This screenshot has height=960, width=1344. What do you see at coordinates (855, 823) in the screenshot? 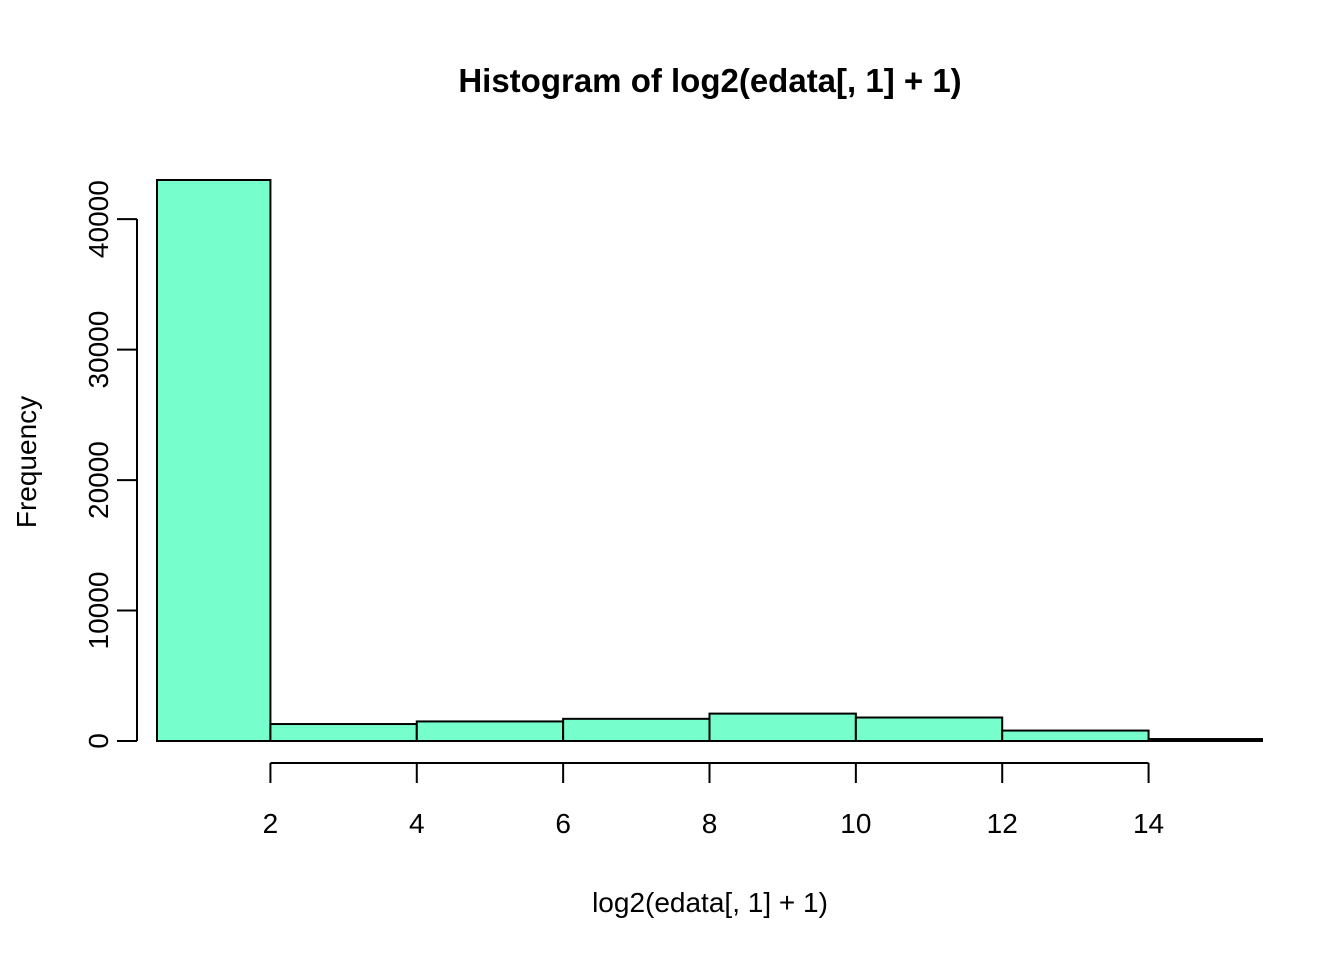
I see `x-tick-label: 10` at bounding box center [855, 823].